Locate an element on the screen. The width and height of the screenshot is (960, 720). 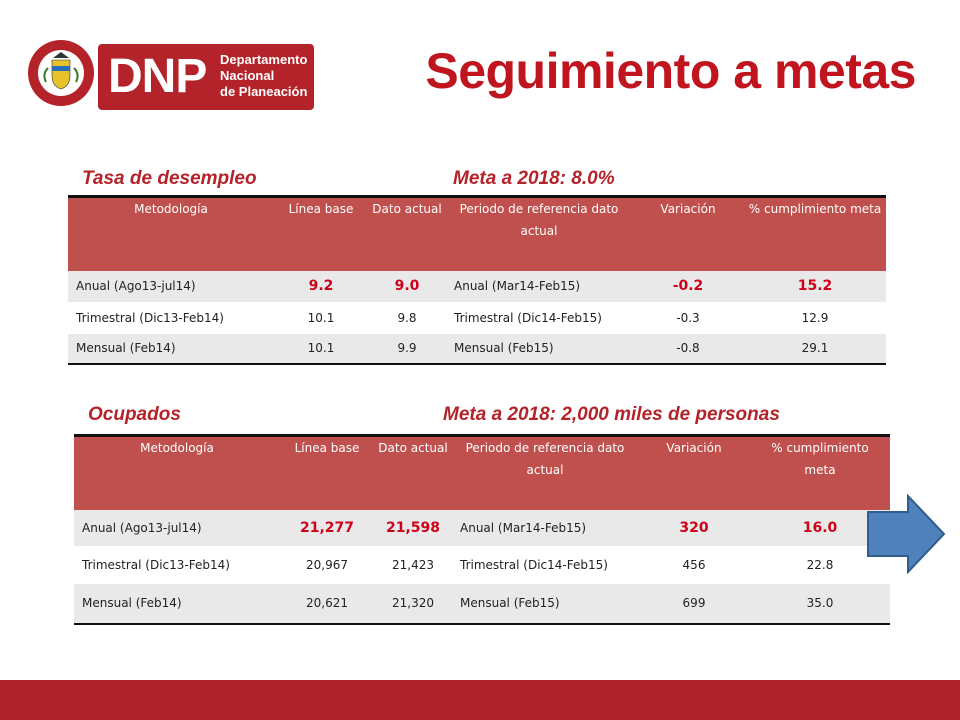
table-cell: 9.2 is located at coordinates (321, 286).